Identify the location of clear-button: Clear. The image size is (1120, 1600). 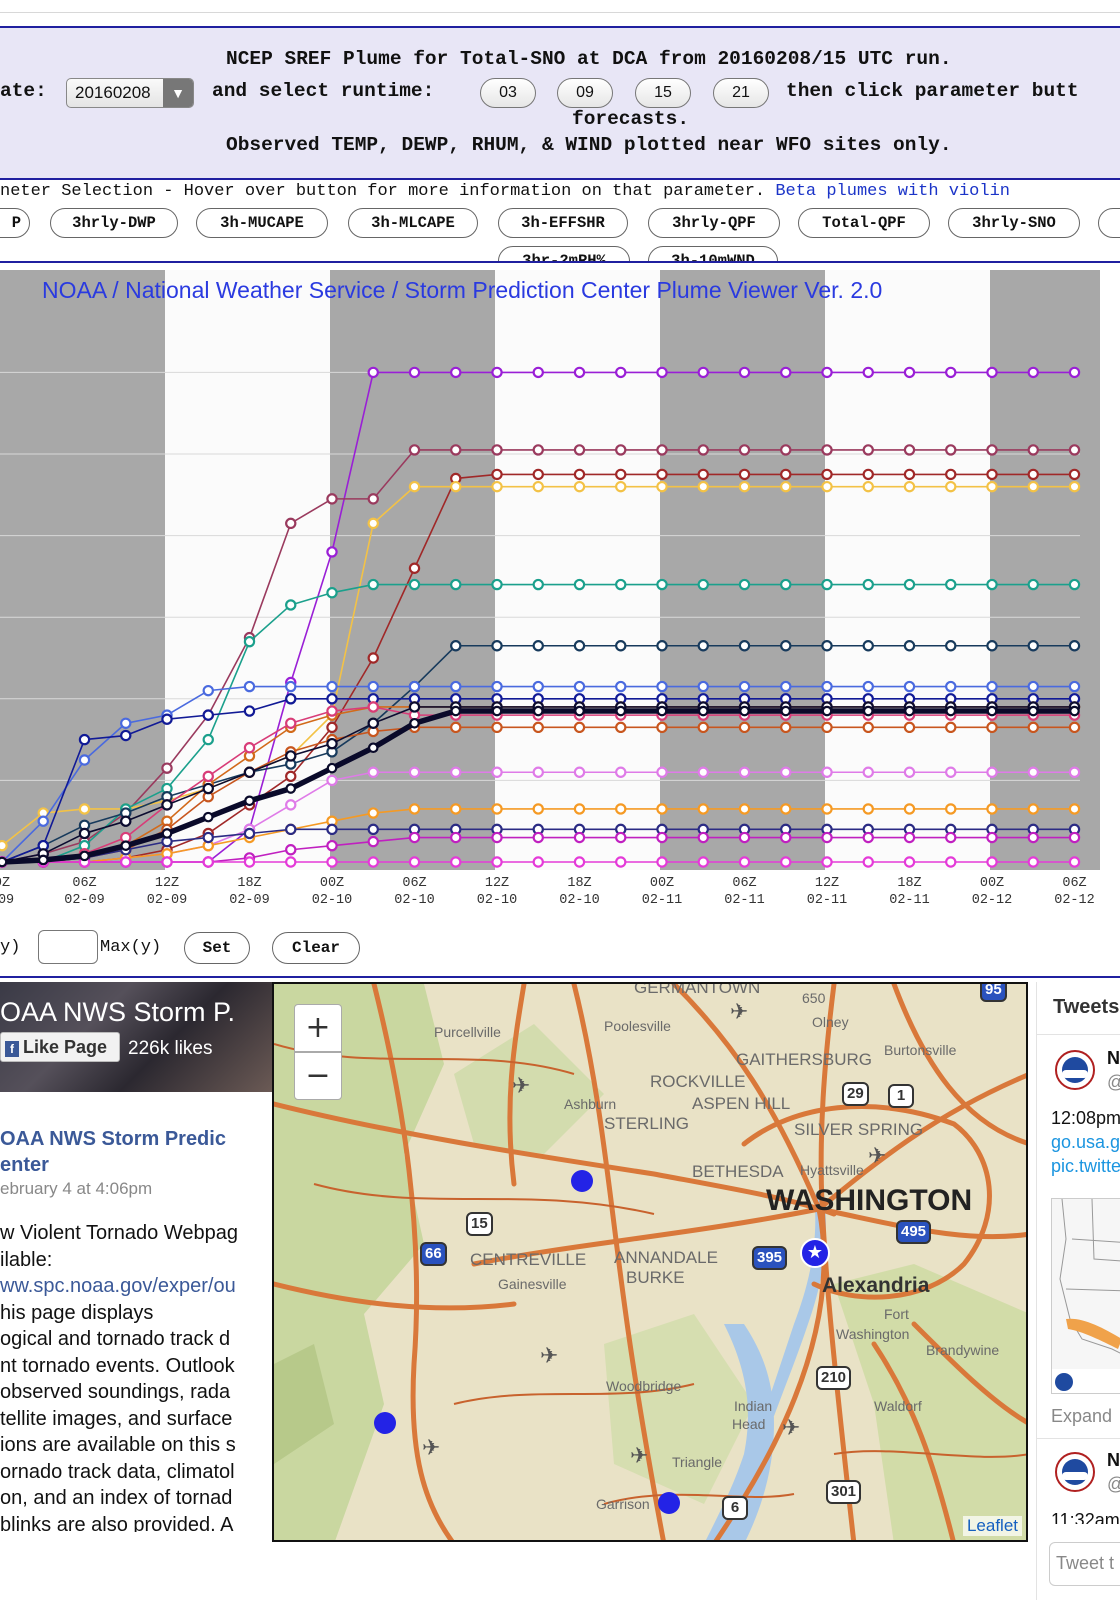
(316, 948).